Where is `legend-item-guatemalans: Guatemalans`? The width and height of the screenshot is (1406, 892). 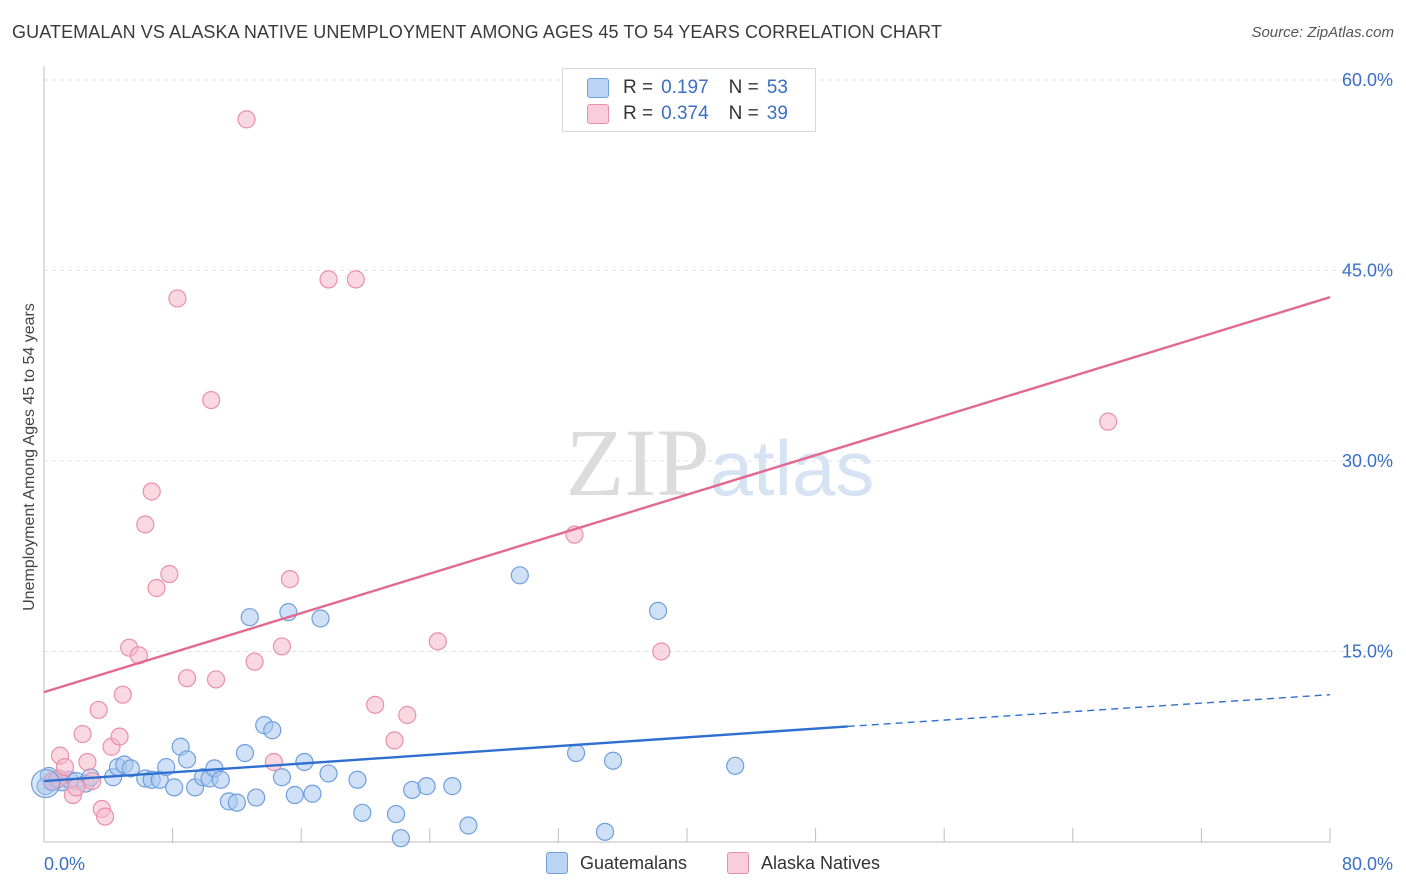 legend-item-guatemalans: Guatemalans is located at coordinates (616, 863).